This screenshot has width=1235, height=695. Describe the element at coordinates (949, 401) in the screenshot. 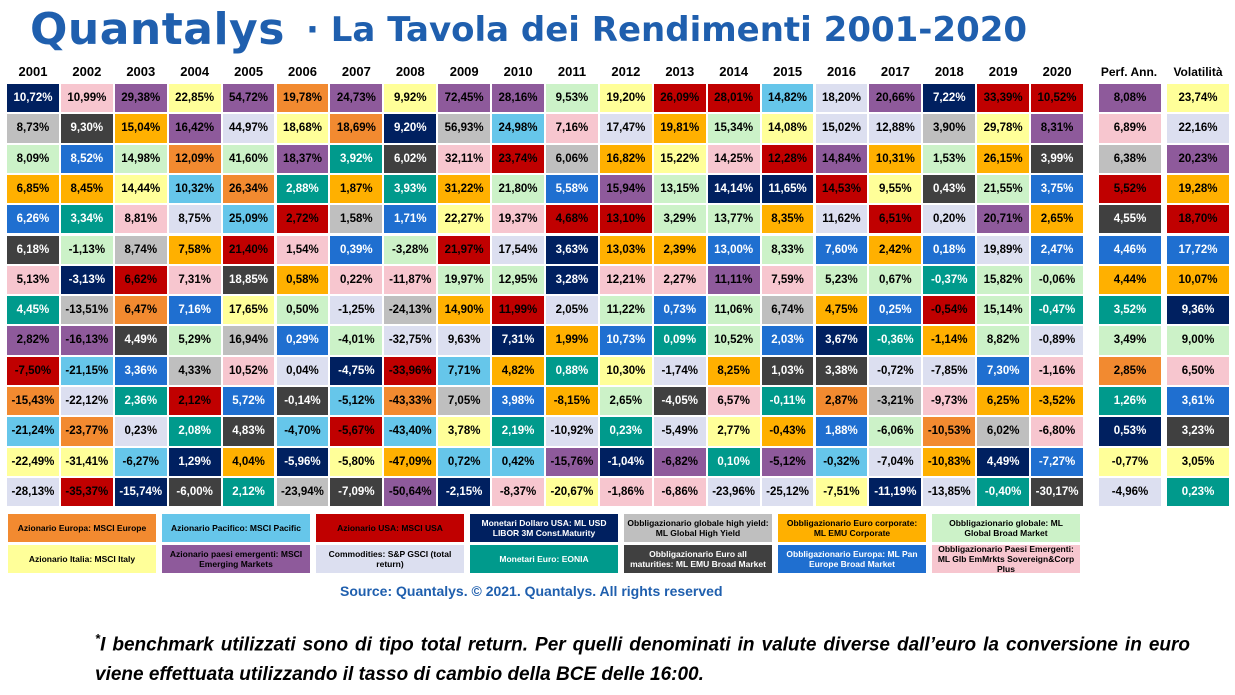

I see `return-cell-2018-11: -9,73%` at that location.